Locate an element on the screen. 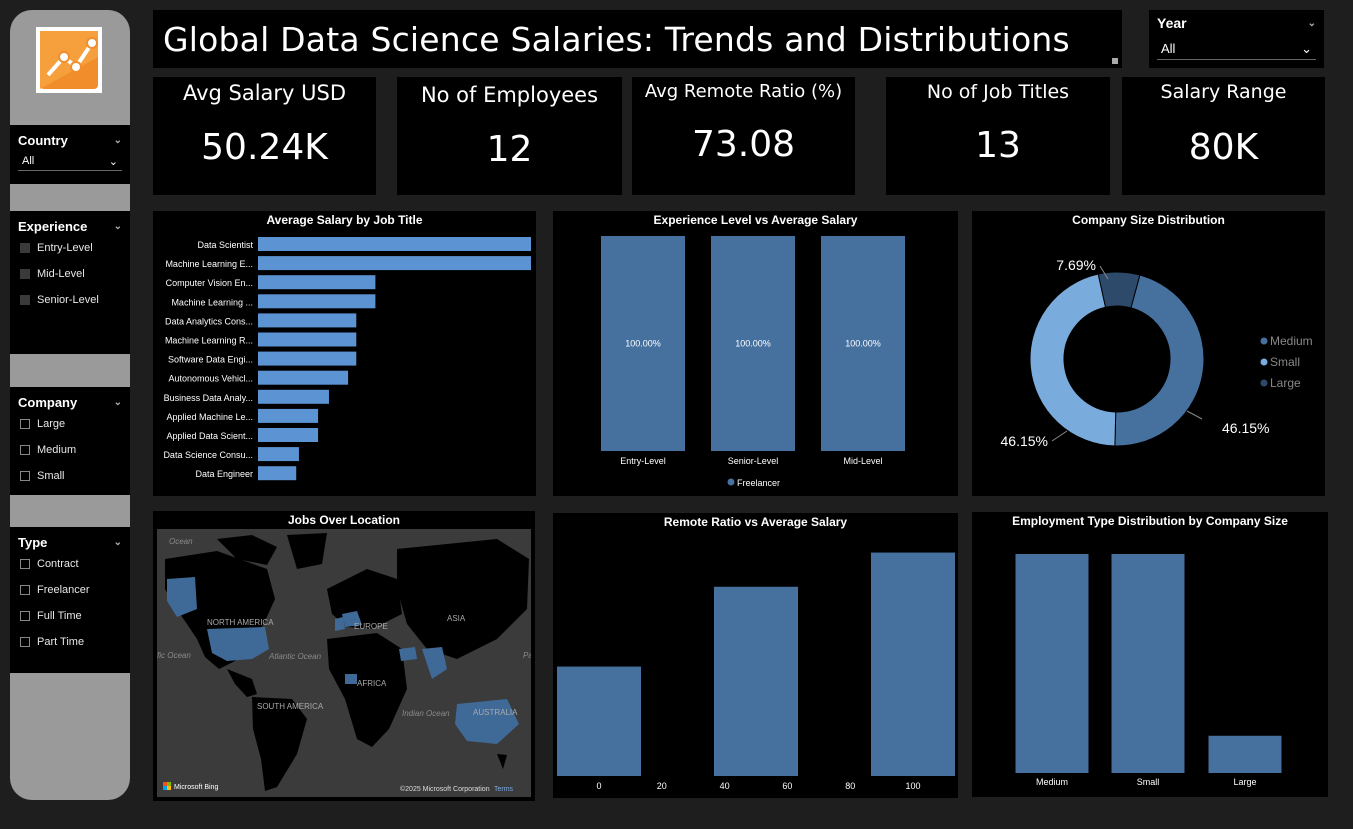 This screenshot has height=829, width=1353. option-label: Small is located at coordinates (51, 476).